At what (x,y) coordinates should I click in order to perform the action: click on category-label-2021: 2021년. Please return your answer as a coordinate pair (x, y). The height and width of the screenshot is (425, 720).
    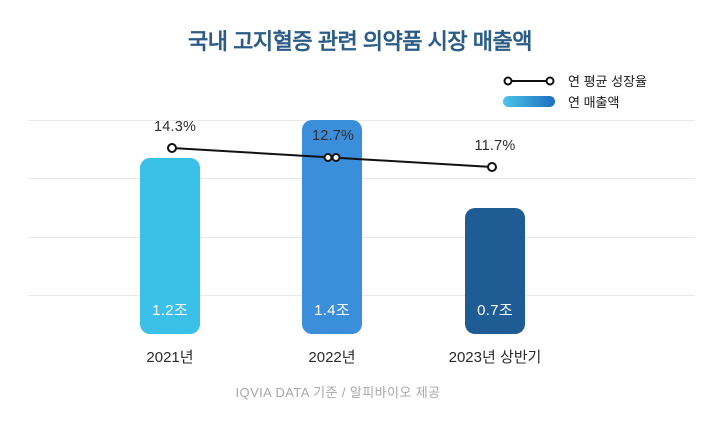
    Looking at the image, I should click on (170, 357).